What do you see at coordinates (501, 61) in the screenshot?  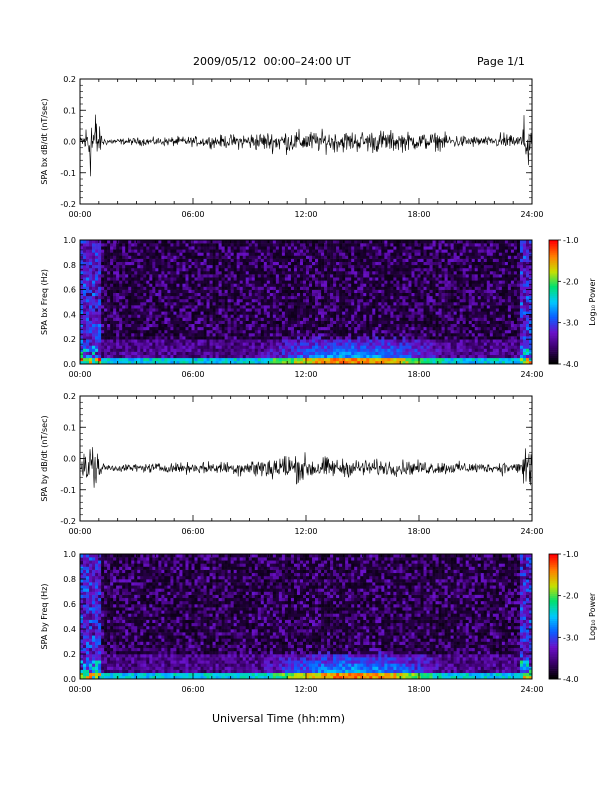 I see `page-number: Page 1/1` at bounding box center [501, 61].